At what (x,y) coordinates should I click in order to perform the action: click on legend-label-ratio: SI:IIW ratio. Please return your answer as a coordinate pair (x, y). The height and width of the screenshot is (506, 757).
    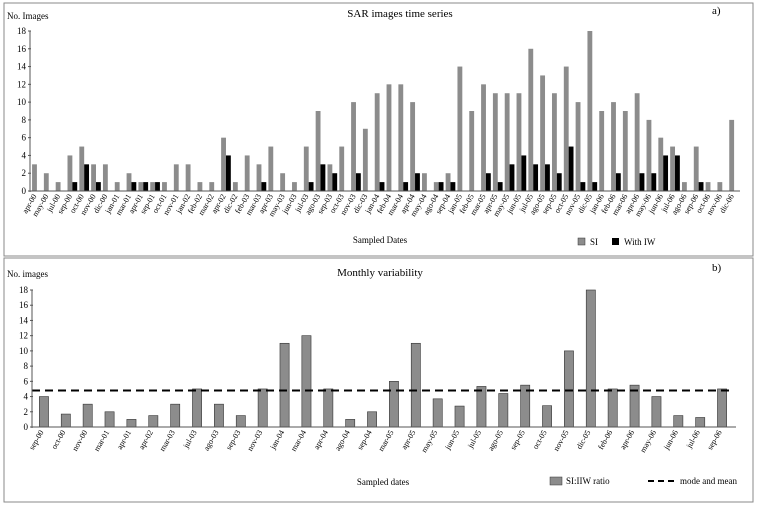
    Looking at the image, I should click on (588, 481).